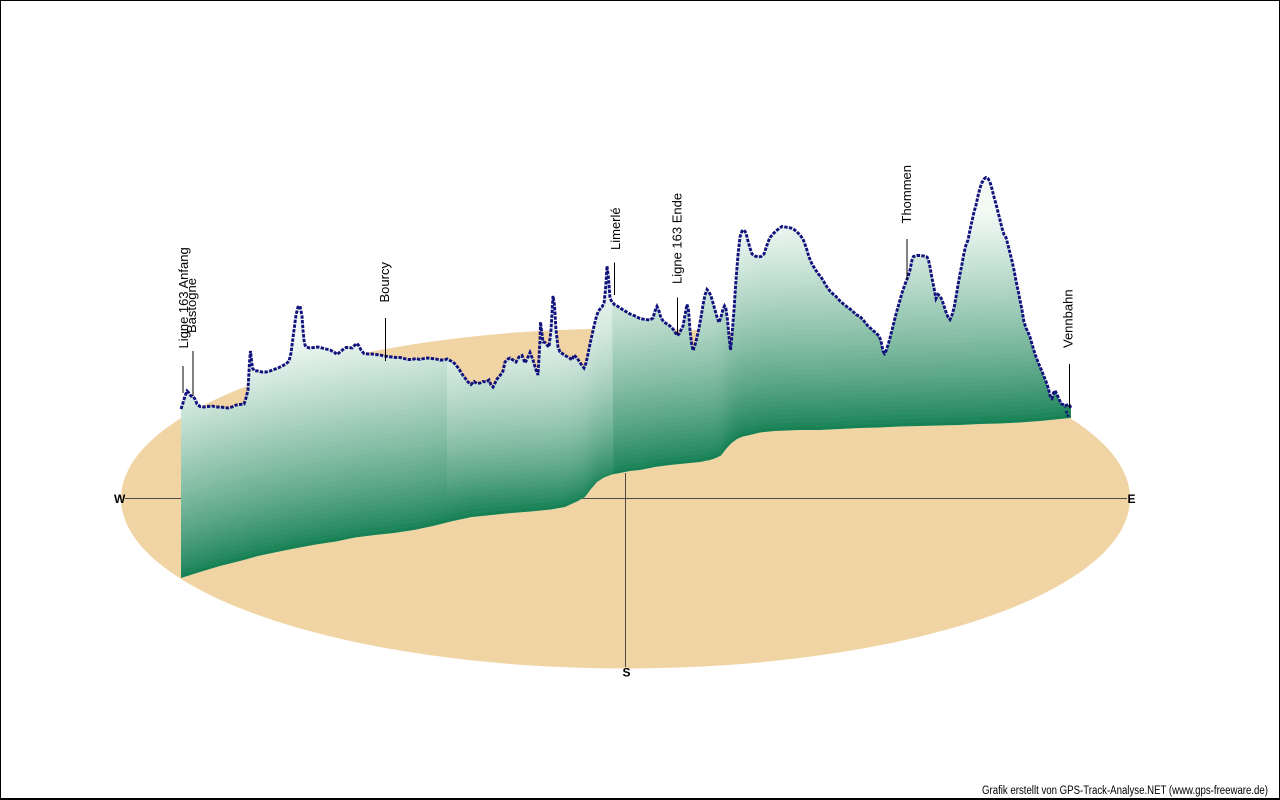 The image size is (1280, 800). Describe the element at coordinates (906, 194) in the screenshot. I see `svg-text: Thommen` at that location.